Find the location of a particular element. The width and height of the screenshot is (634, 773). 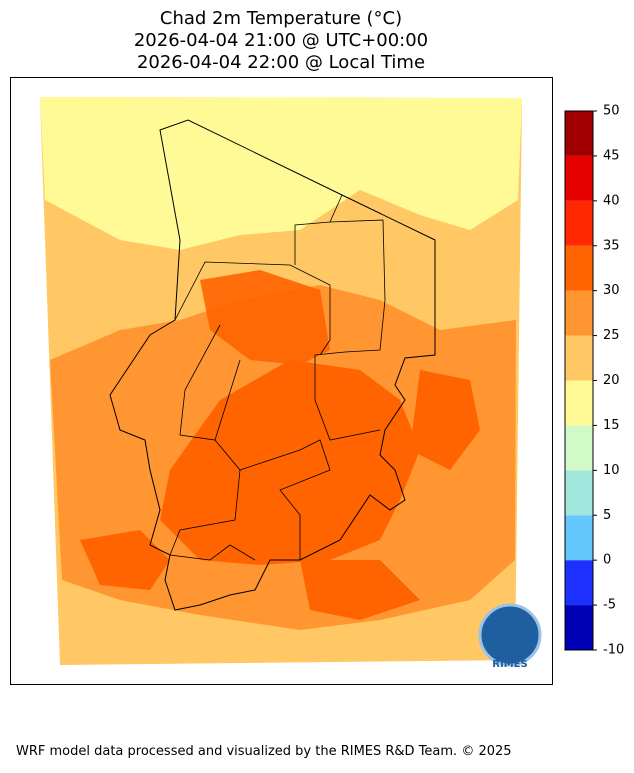

colorbar-tick-label: 35 is located at coordinates (611, 245).